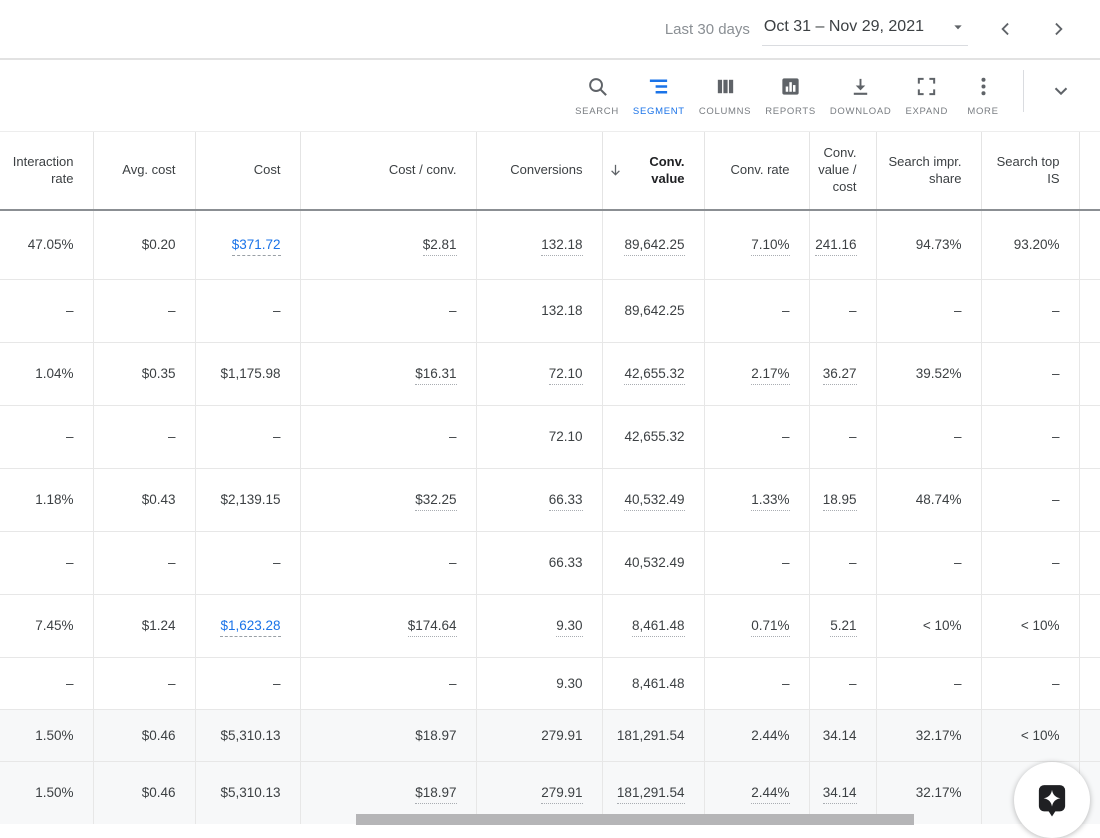  I want to click on metric-value: $5,310.13, so click(250, 735).